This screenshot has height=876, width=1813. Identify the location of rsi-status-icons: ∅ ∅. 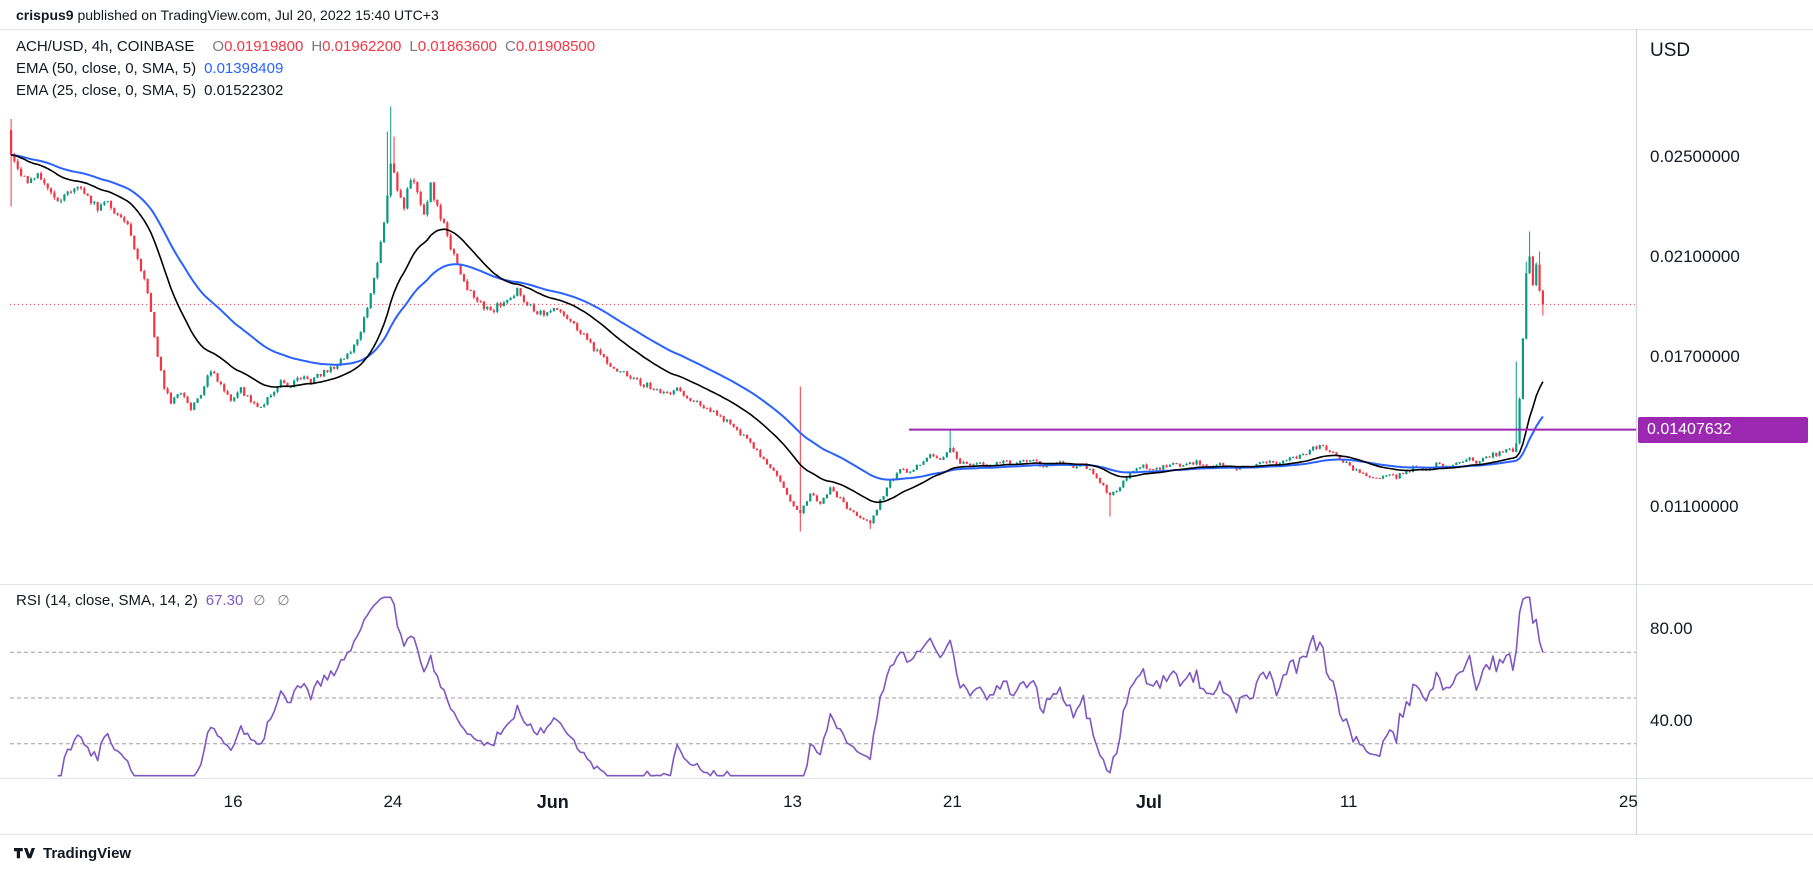
(273, 600).